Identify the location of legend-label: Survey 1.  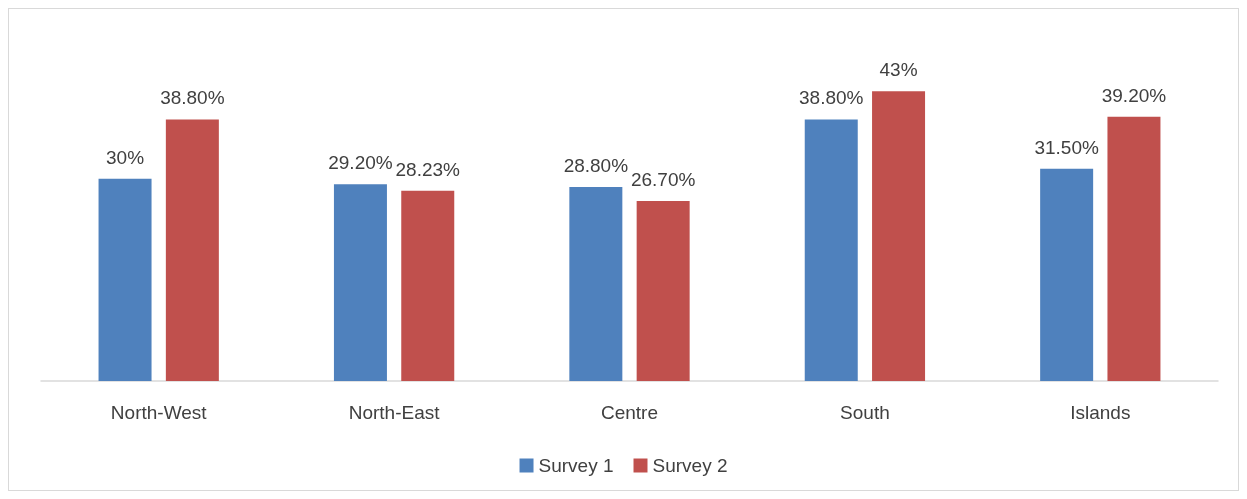
(576, 465).